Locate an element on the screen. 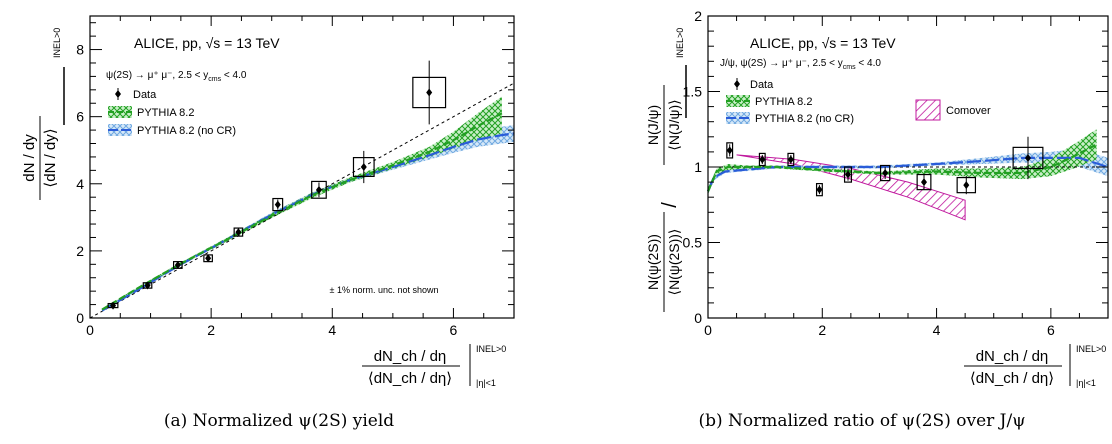 This screenshot has height=444, width=1112. svg-text: ⟨N(J/ψ)⟩ is located at coordinates (674, 124).